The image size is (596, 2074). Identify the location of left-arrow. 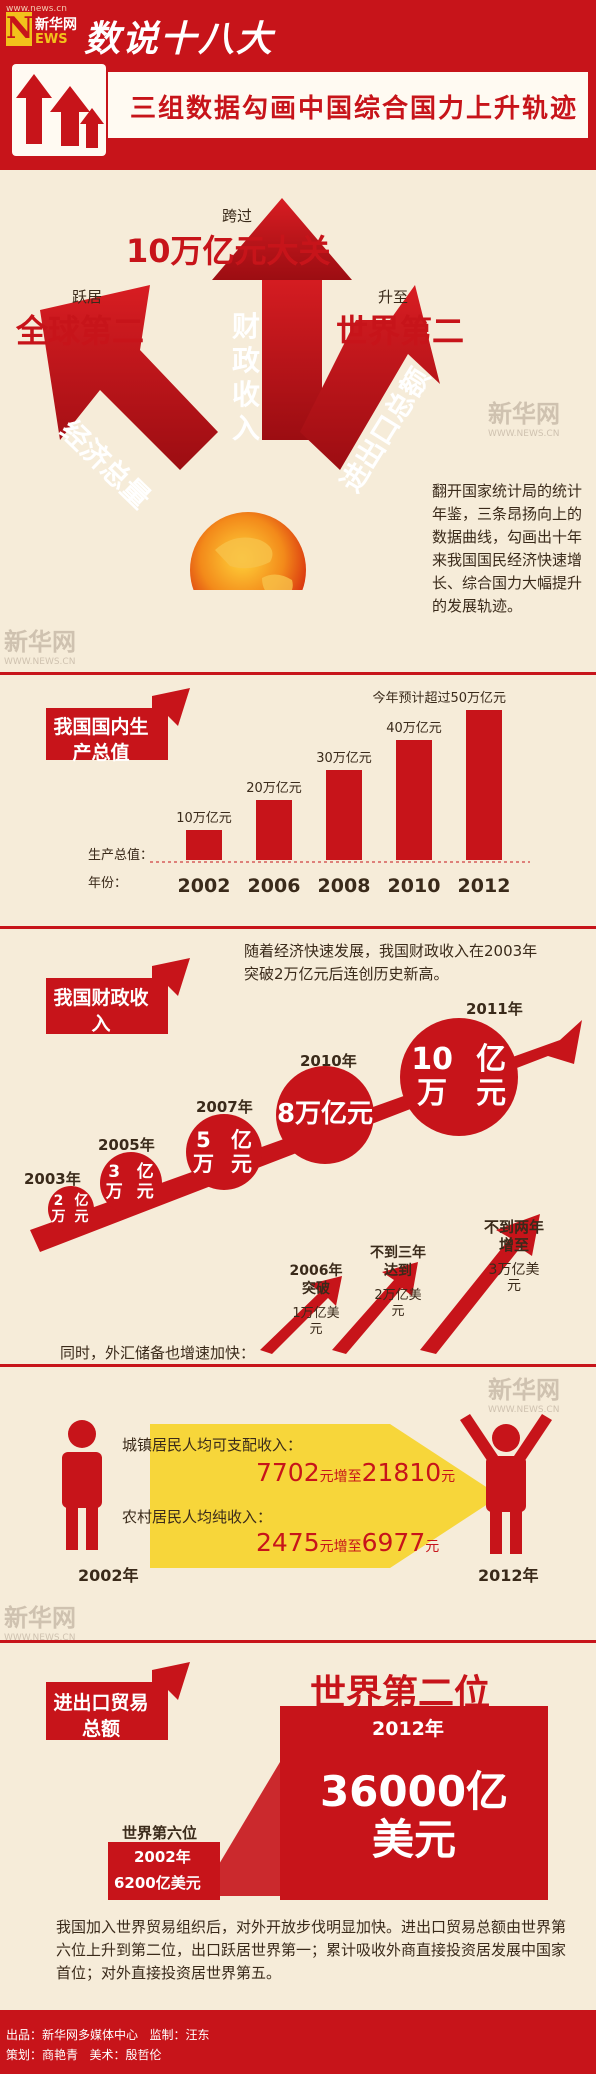
(129, 377).